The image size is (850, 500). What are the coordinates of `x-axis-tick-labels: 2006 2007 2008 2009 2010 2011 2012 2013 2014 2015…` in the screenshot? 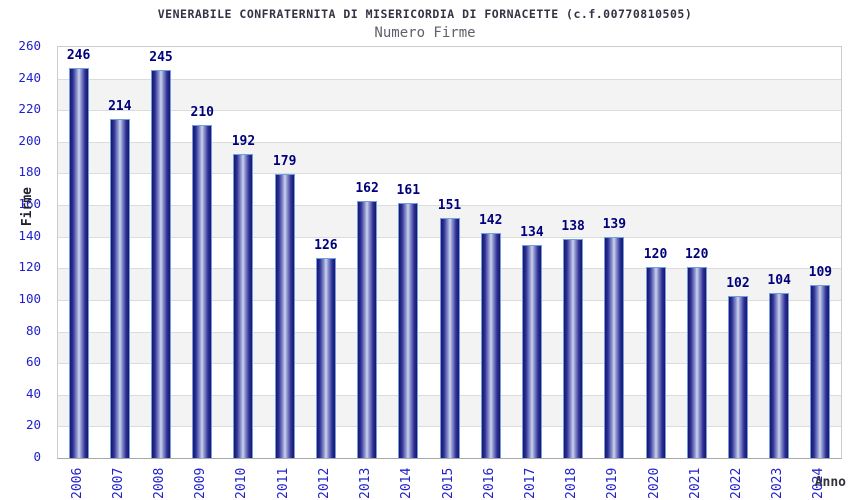 It's located at (448, 480).